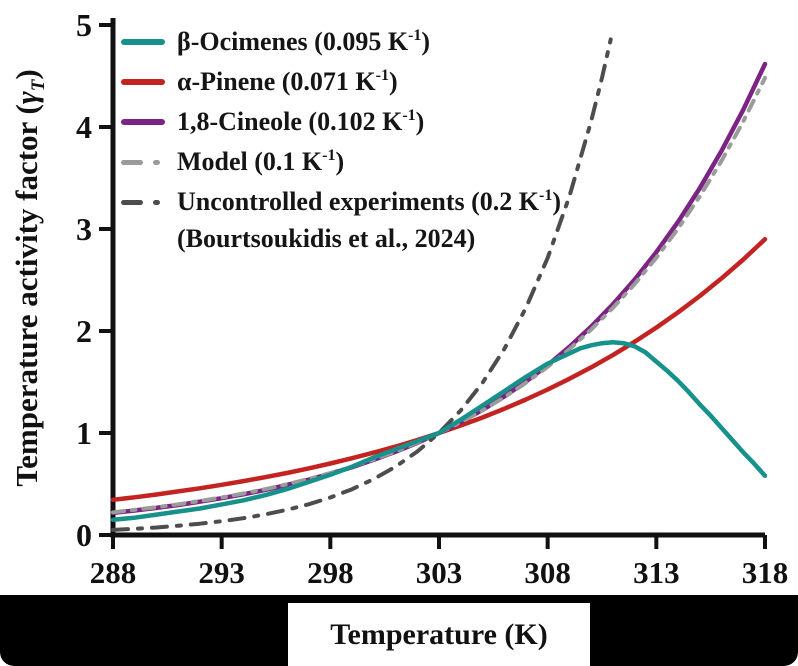  I want to click on legend-item-ocimenes: β-Ocimenes (0.095 K-1), so click(341, 42).